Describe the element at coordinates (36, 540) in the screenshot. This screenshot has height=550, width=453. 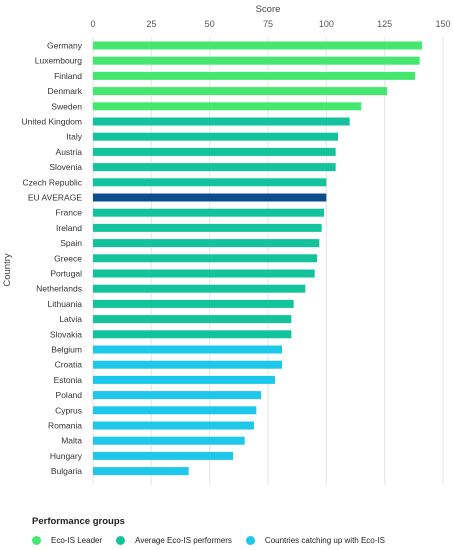
I see `legend-swatch-leader` at that location.